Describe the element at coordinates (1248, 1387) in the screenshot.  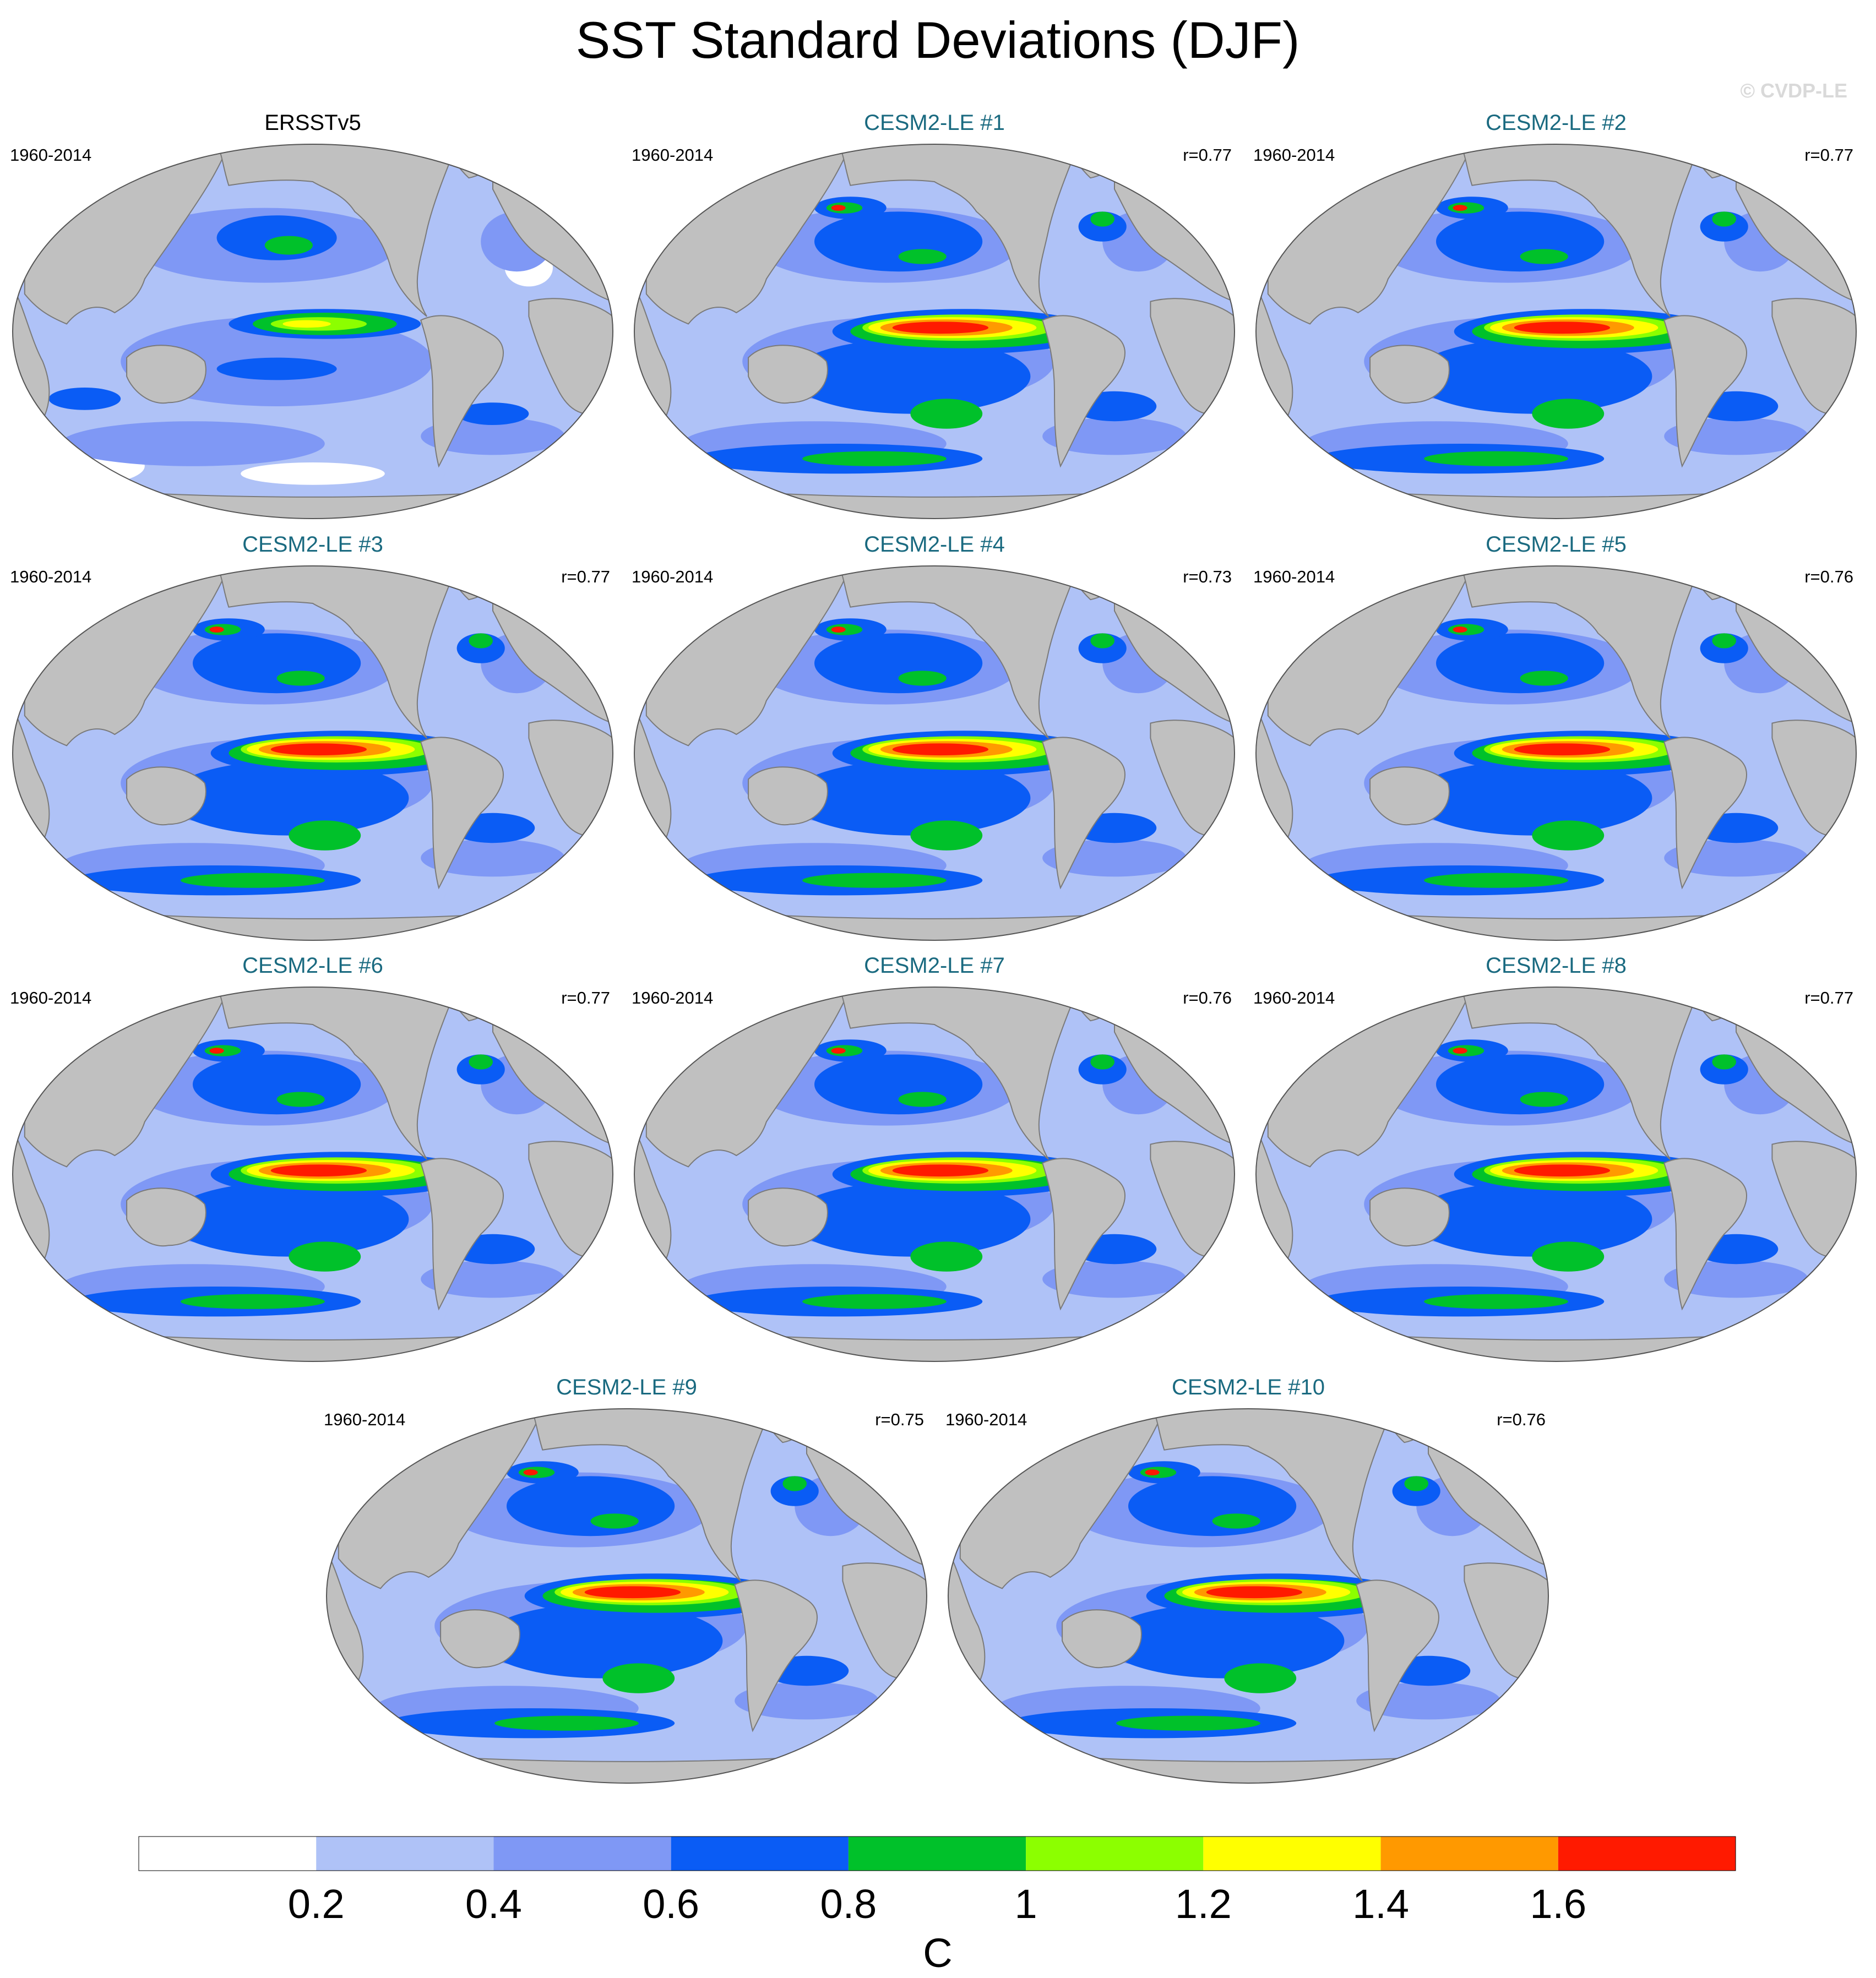
I see `panel-title: CESM2-LE #10` at that location.